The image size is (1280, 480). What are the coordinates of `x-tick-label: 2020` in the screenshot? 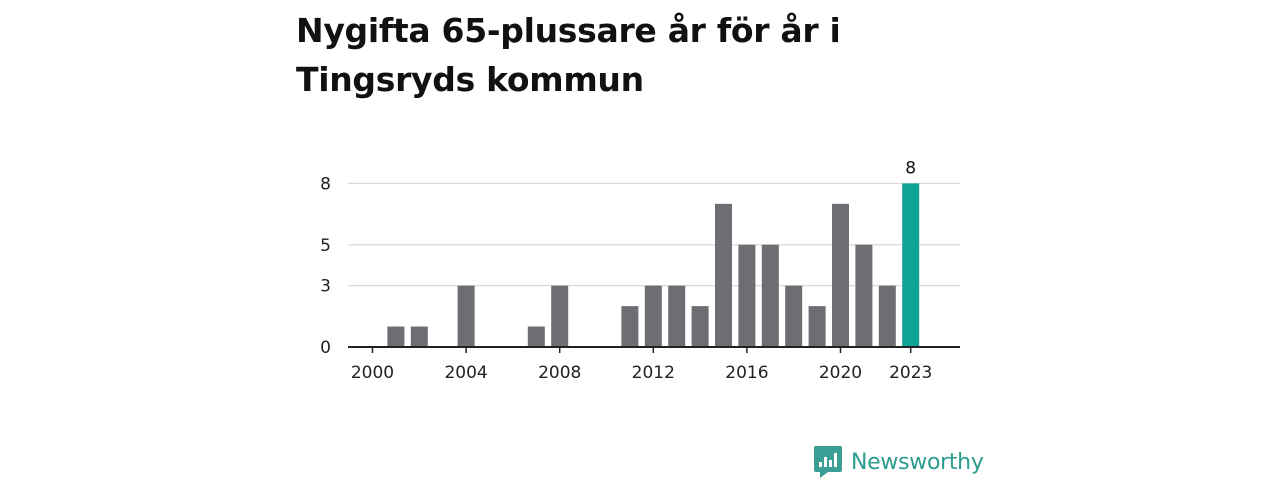 It's located at (840, 373).